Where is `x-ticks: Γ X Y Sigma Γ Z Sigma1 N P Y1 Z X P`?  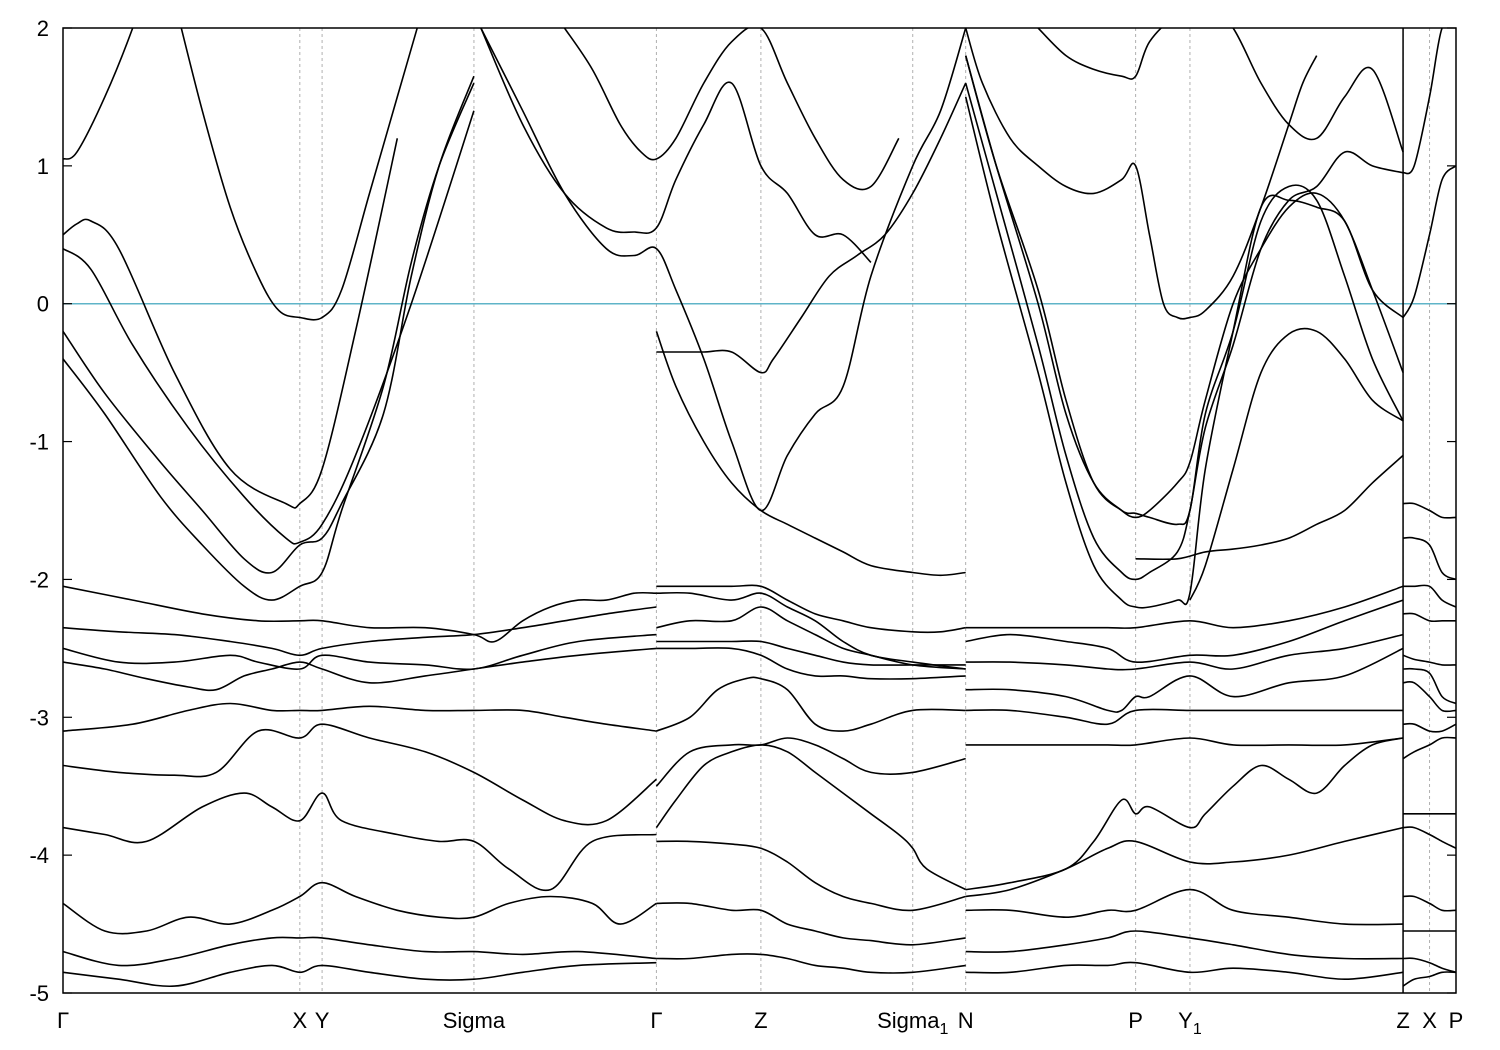
x-ticks: Γ X Y Sigma Γ Z Sigma1 N P Y1 Z X P is located at coordinates (760, 1023).